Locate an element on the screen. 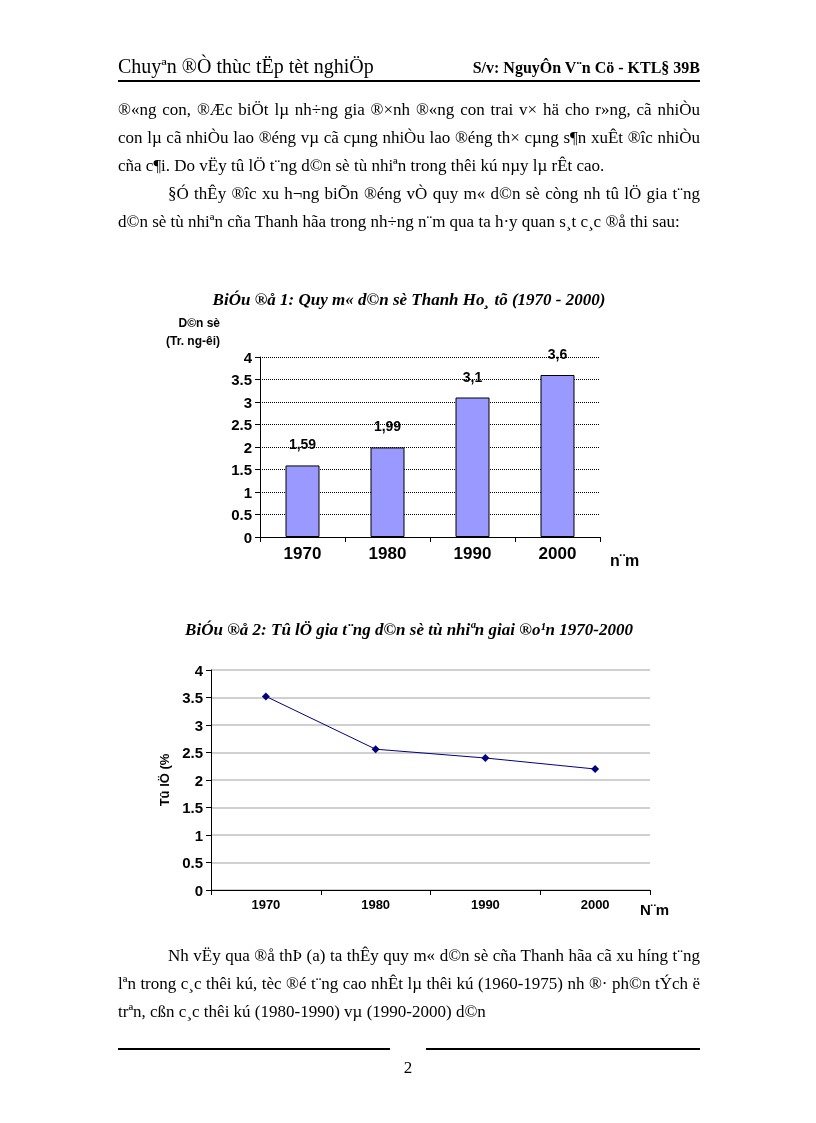  text: §Ó thÊy ®îc xu h¬ng biÕn ®éng vÒ quy m« d©n sè còng nh tû lÖ gia t¨ng d©n sè tù nhiªn cña Thanh hãa trong nh÷ng n¨m qua ta h·y quan s¸t c¸c ®å thi sau: is located at coordinates (409, 208).